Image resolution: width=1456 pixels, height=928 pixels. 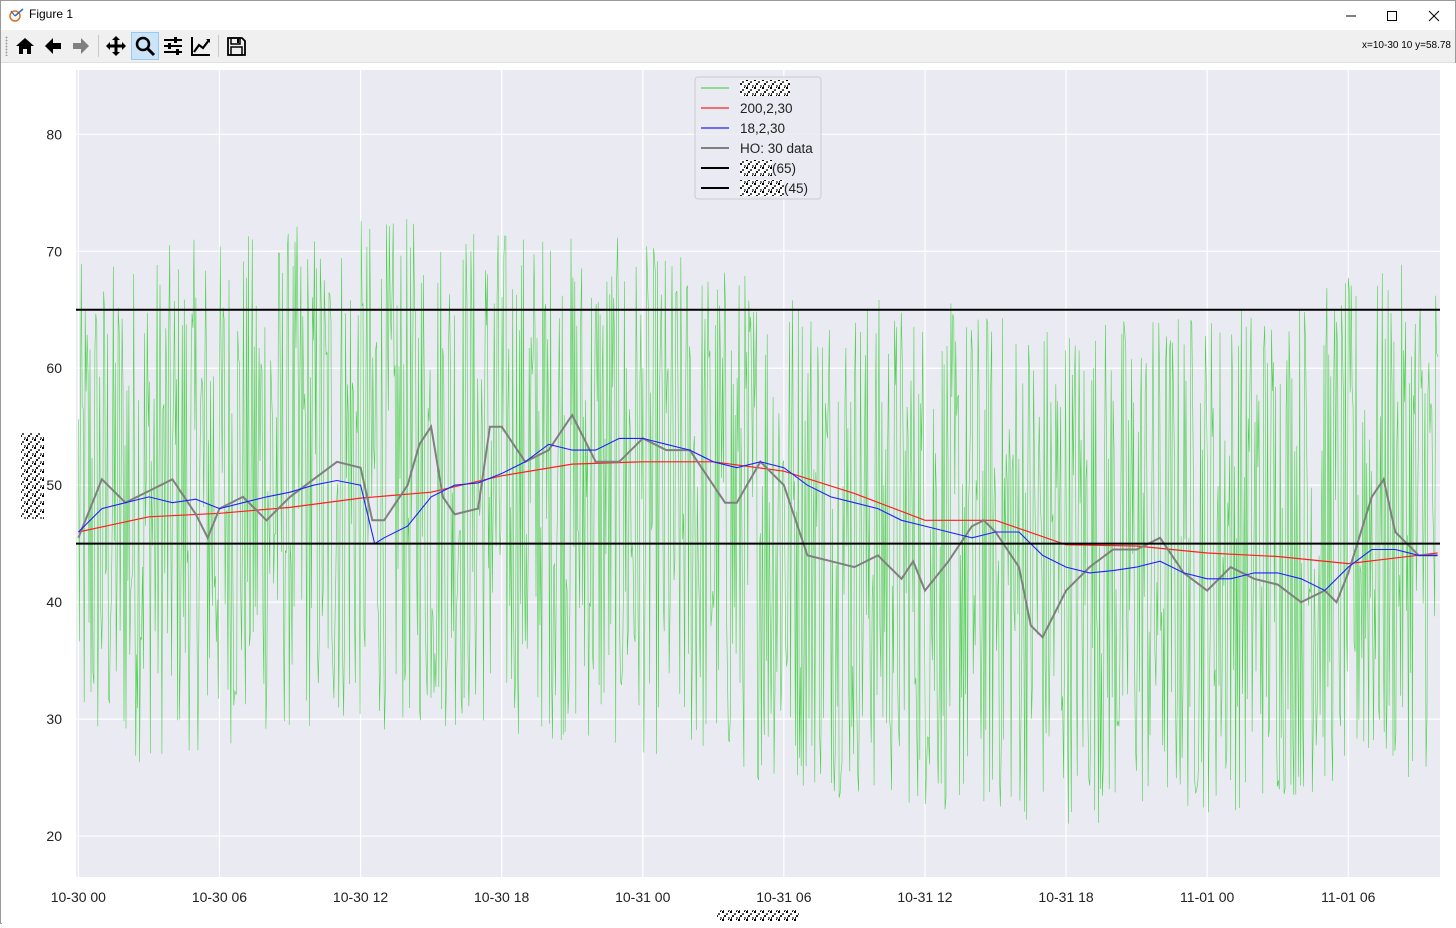 I want to click on move-icon, so click(x=116, y=46).